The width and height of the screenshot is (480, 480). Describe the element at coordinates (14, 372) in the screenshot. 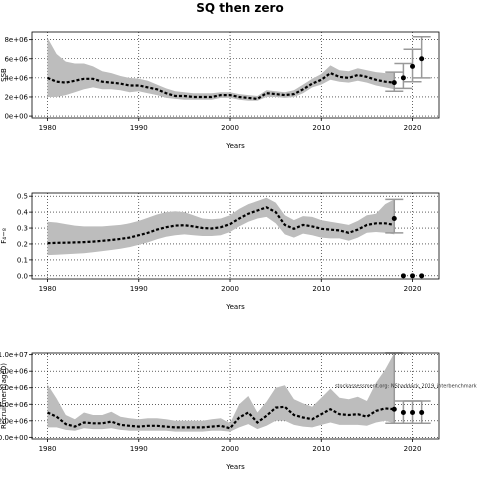

I see `y-tick-label: 8.0e+06` at that location.